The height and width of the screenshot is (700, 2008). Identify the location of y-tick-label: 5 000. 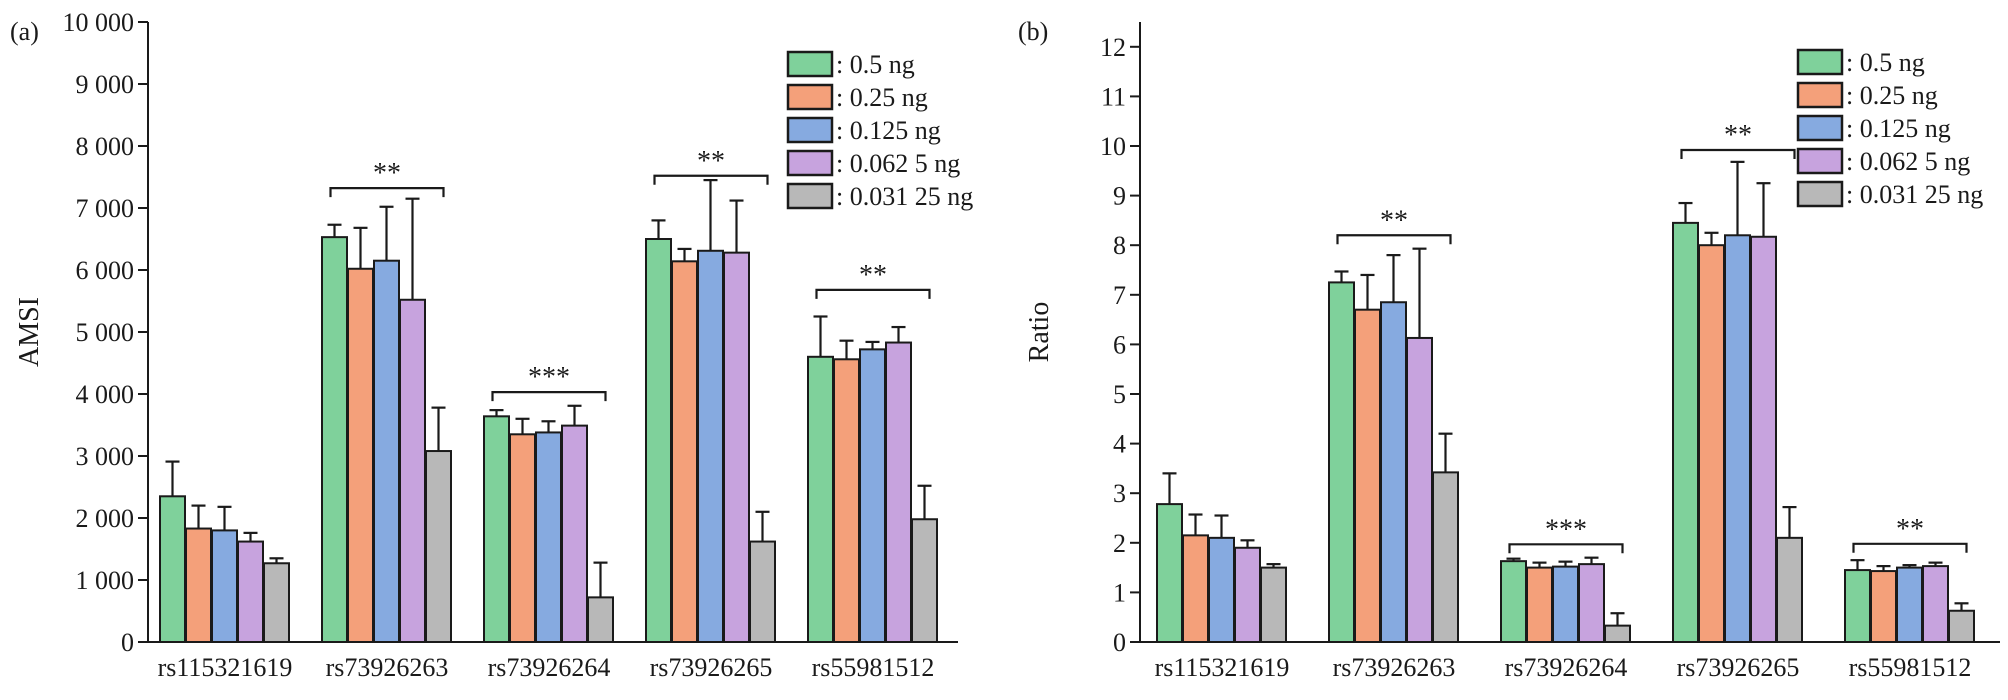
(105, 332).